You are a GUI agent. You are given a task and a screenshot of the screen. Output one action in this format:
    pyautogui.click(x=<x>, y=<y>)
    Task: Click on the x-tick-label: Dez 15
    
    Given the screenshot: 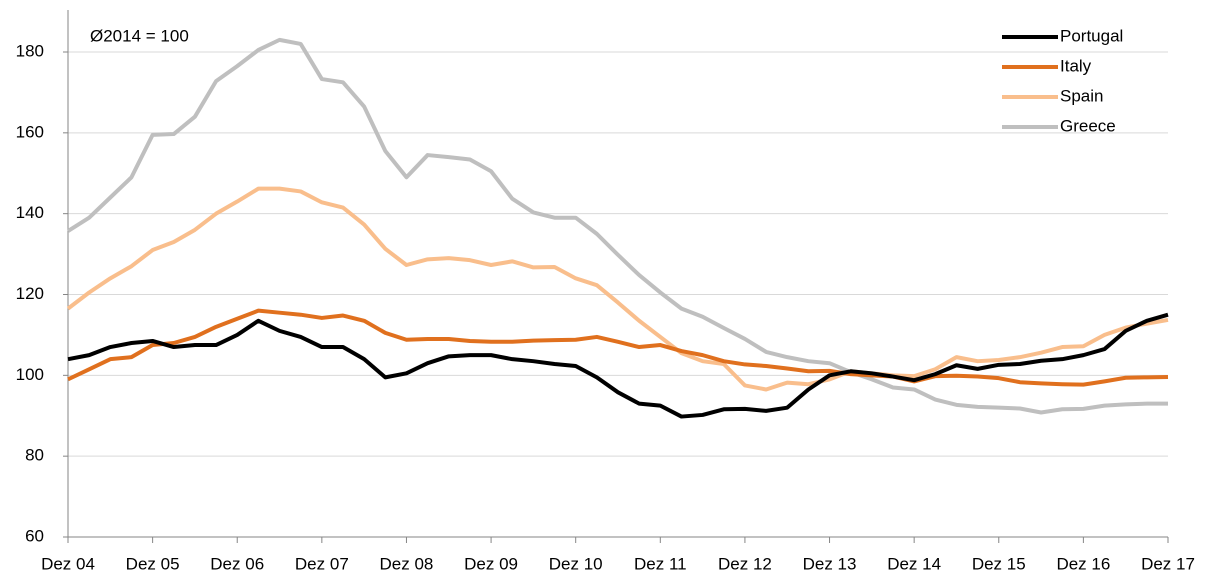 What is the action you would take?
    pyautogui.click(x=999, y=563)
    